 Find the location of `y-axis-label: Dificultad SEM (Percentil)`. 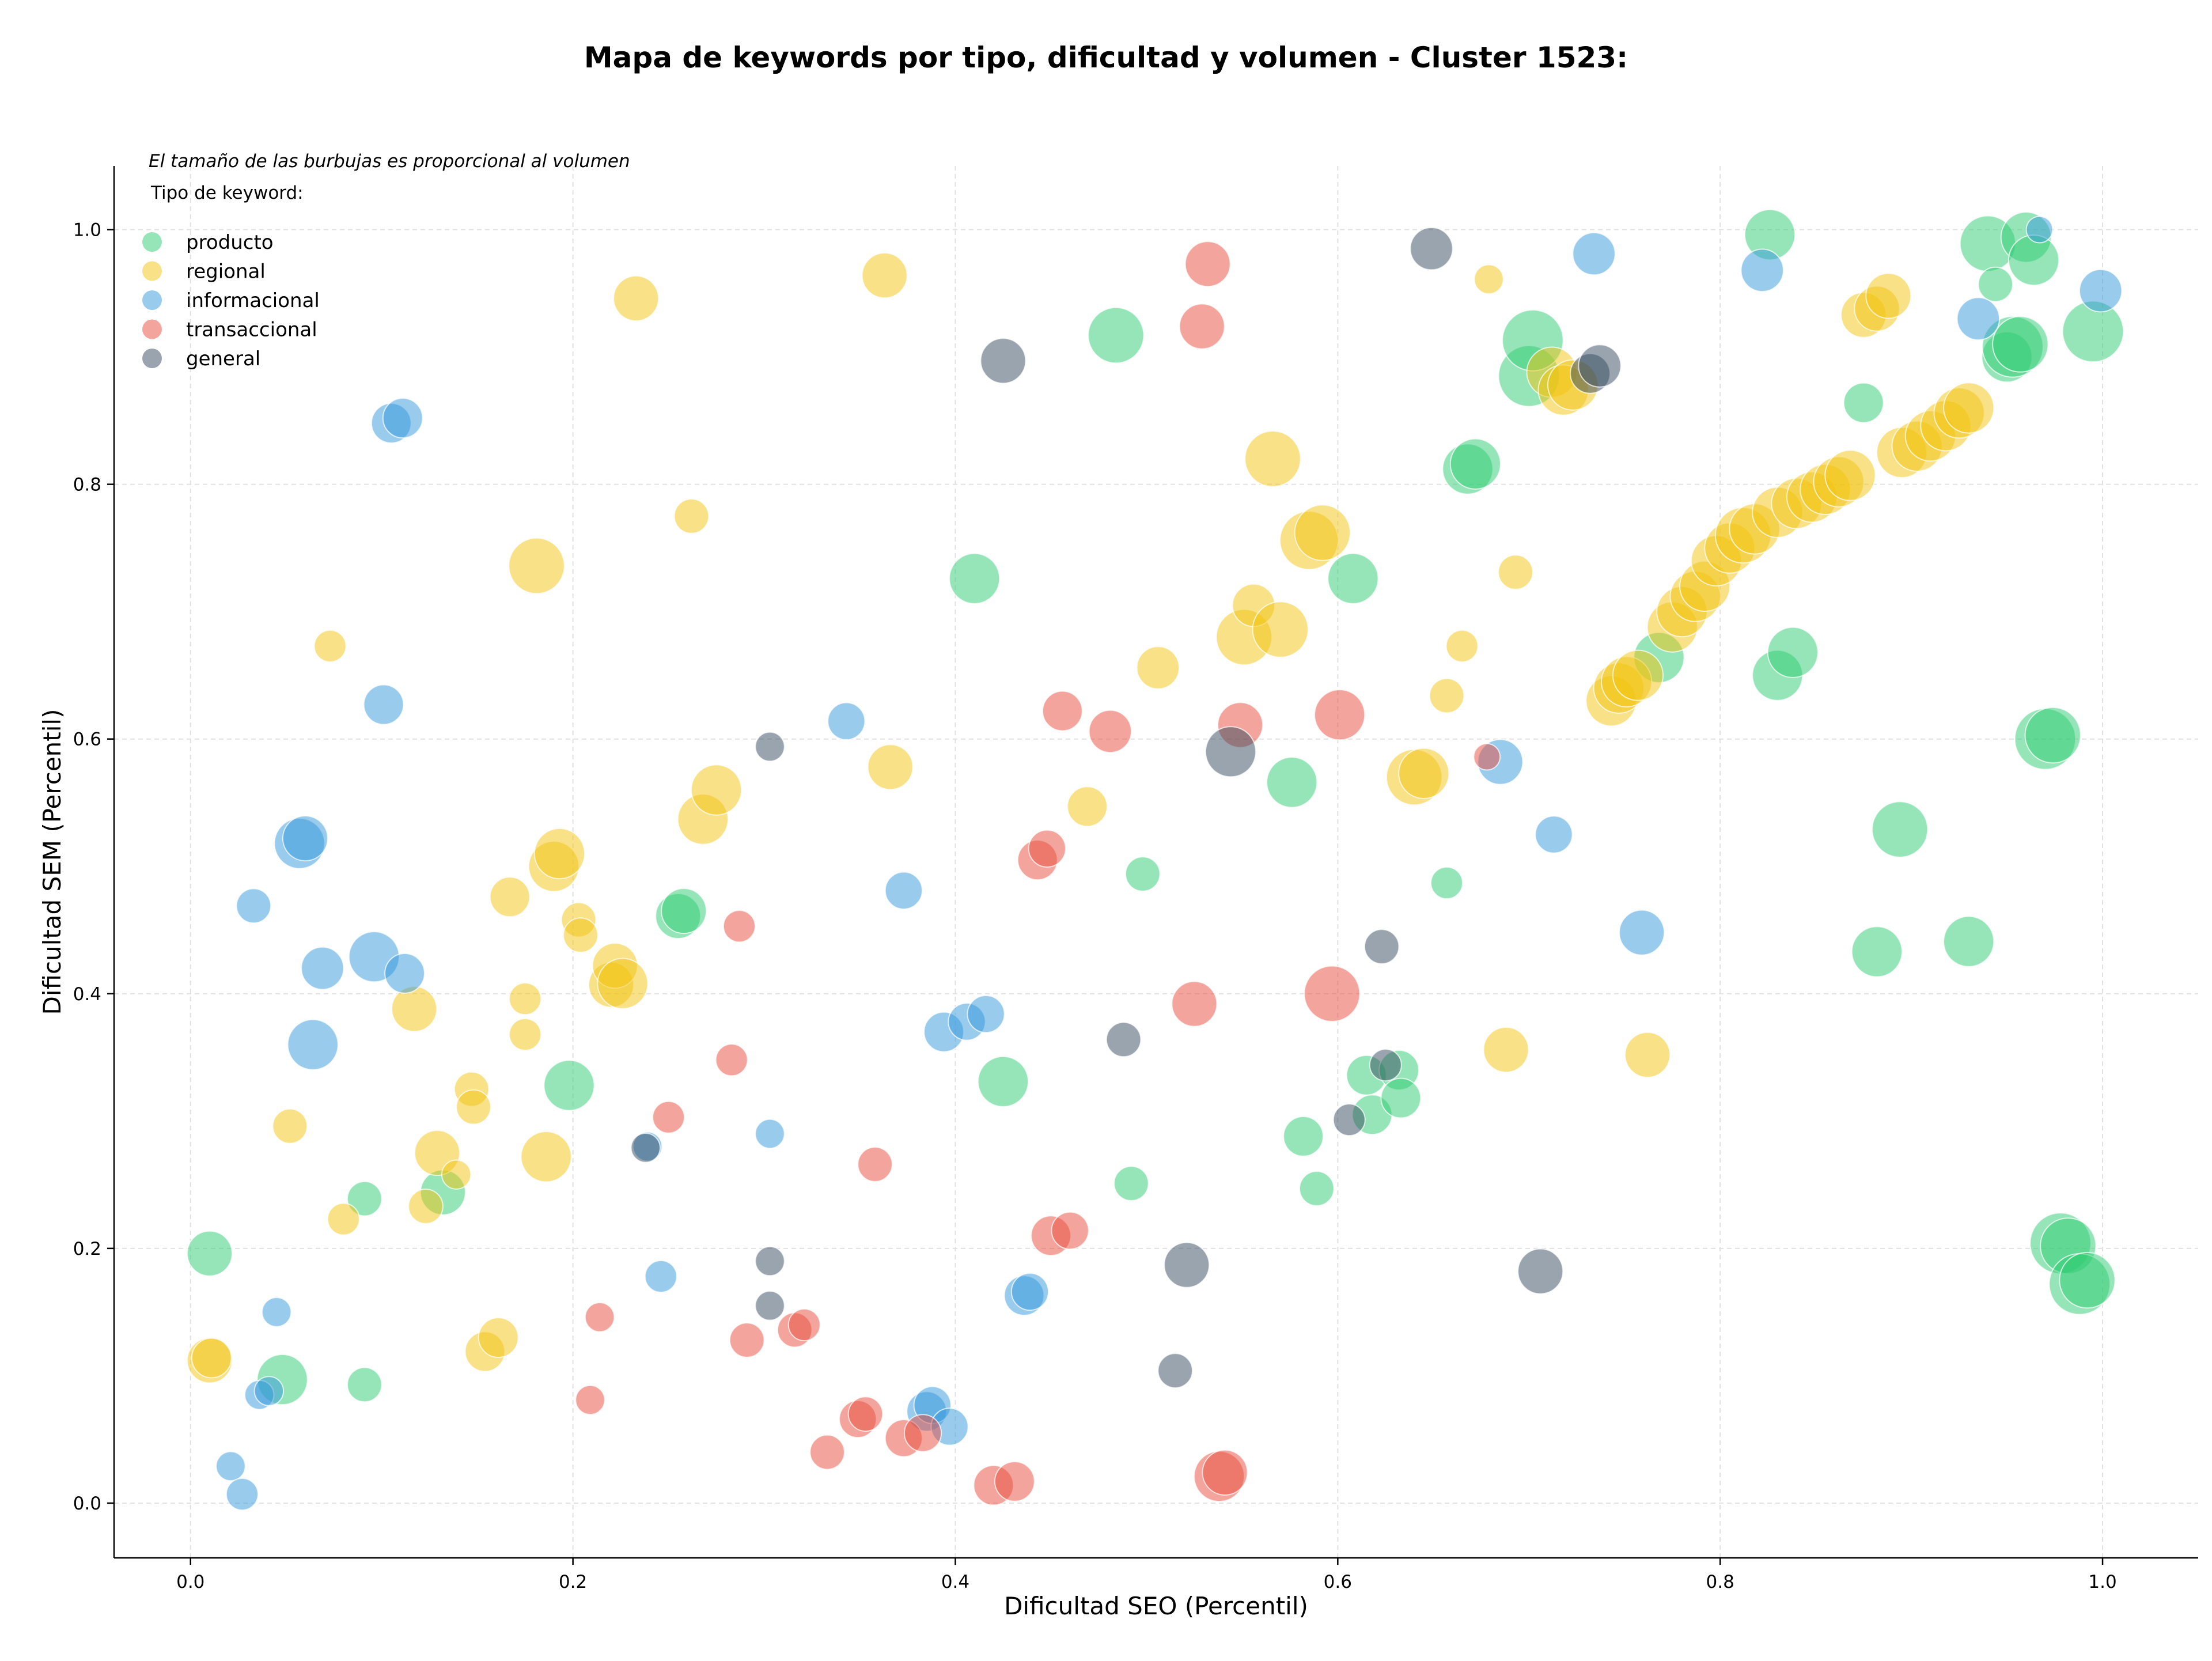

y-axis-label: Dificultad SEM (Percentil) is located at coordinates (52, 862).